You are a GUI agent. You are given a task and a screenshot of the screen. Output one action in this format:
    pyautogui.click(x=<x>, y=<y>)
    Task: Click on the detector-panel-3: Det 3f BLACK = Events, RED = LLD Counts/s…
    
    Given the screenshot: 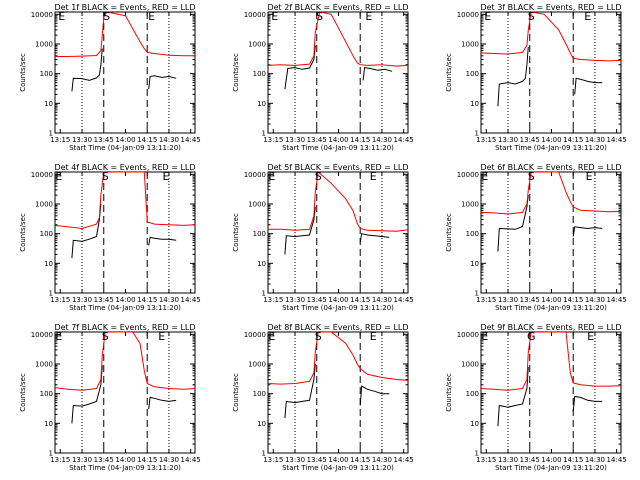 What is the action you would take?
    pyautogui.click(x=536, y=77)
    